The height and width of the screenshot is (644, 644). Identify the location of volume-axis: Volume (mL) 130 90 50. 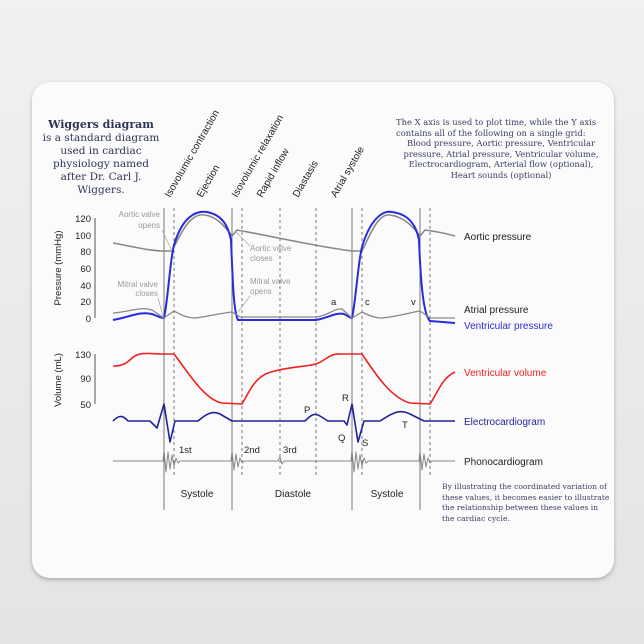
(74, 380).